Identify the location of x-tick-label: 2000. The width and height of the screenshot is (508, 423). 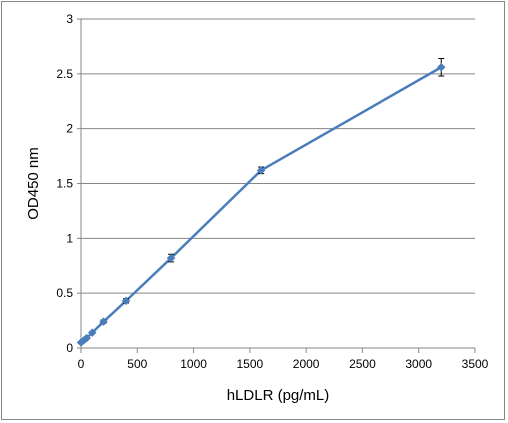
(306, 364).